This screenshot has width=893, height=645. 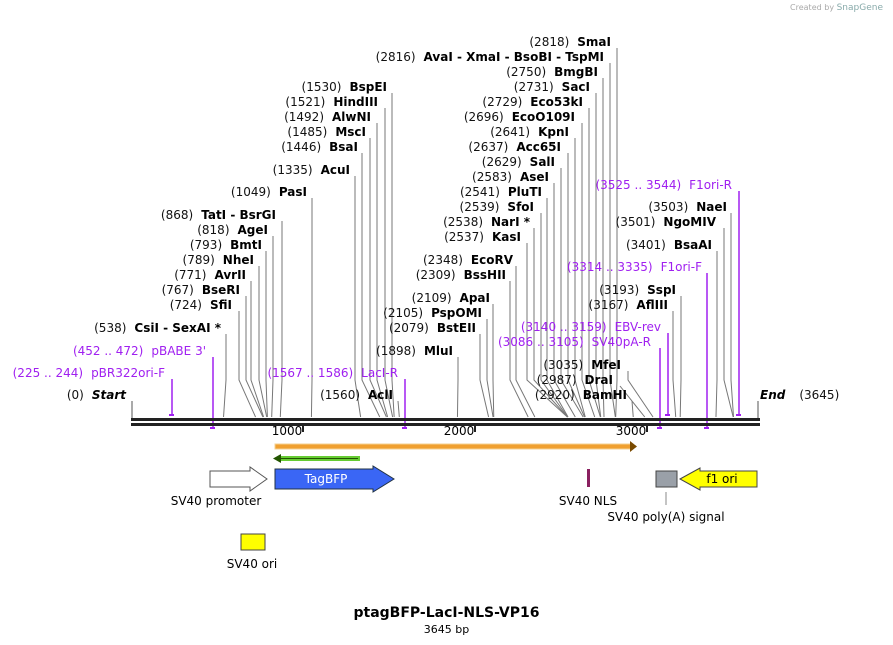 I want to click on enzyme-label: (2348) EcoRV, so click(x=468, y=260).